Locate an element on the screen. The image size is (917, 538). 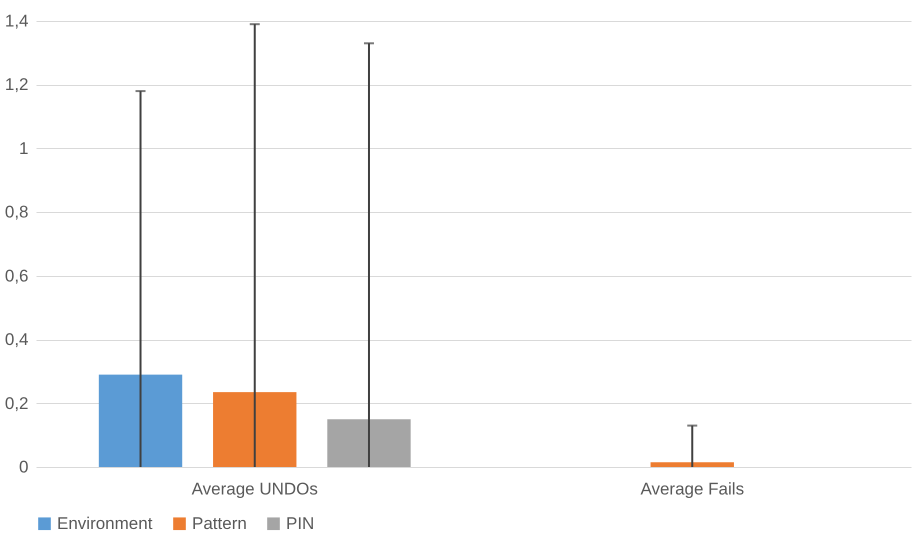
x-tick-label: Average Fails is located at coordinates (692, 489).